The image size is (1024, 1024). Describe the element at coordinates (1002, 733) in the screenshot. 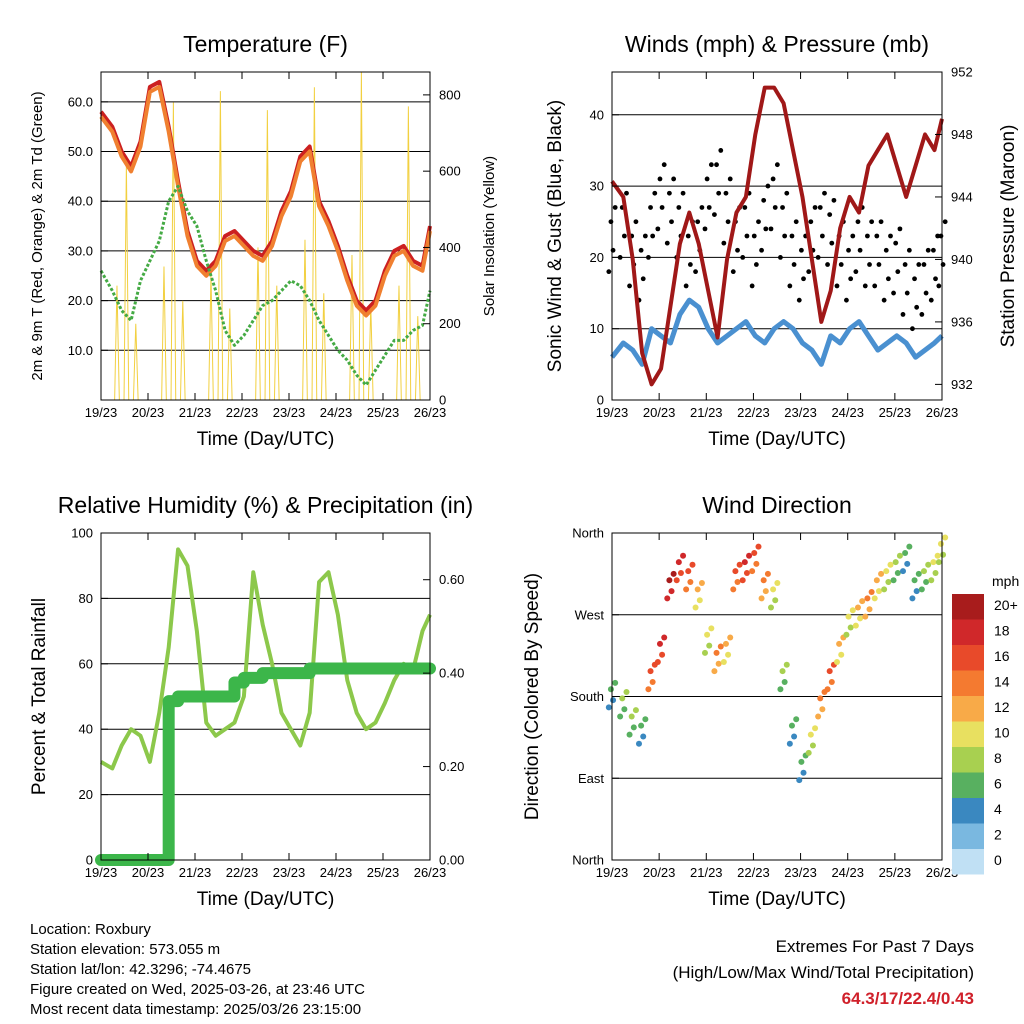

I see `legend-label: 10` at that location.